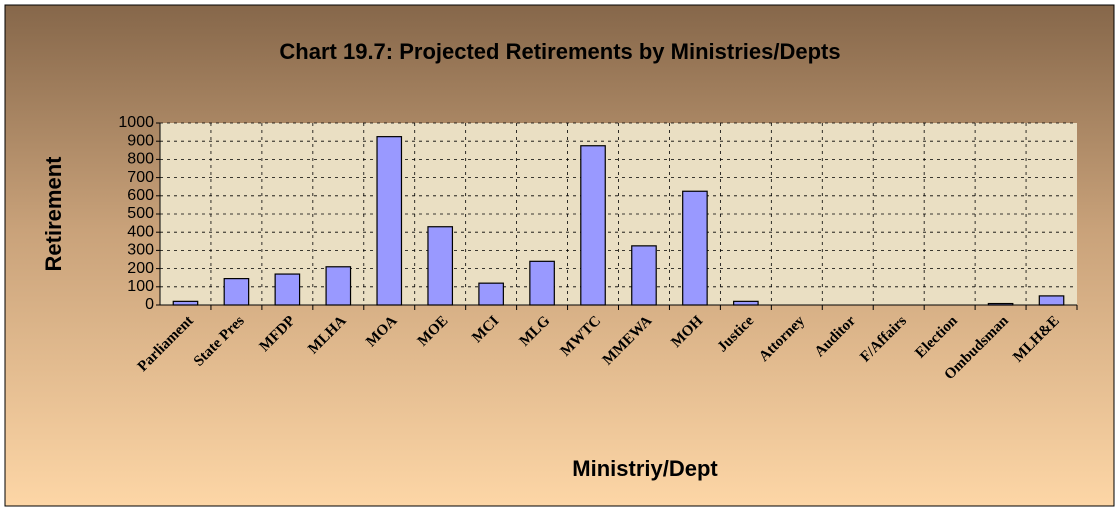  What do you see at coordinates (140, 195) in the screenshot?
I see `y-tick-label: 600` at bounding box center [140, 195].